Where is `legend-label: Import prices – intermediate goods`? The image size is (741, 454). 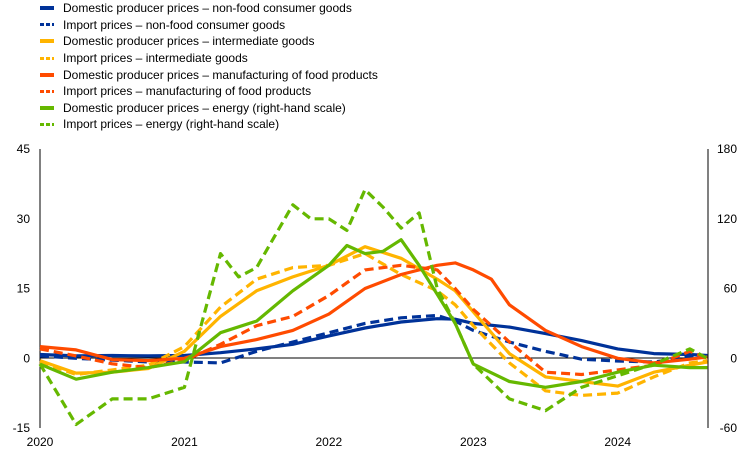 legend-label: Import prices – intermediate goods is located at coordinates (155, 58).